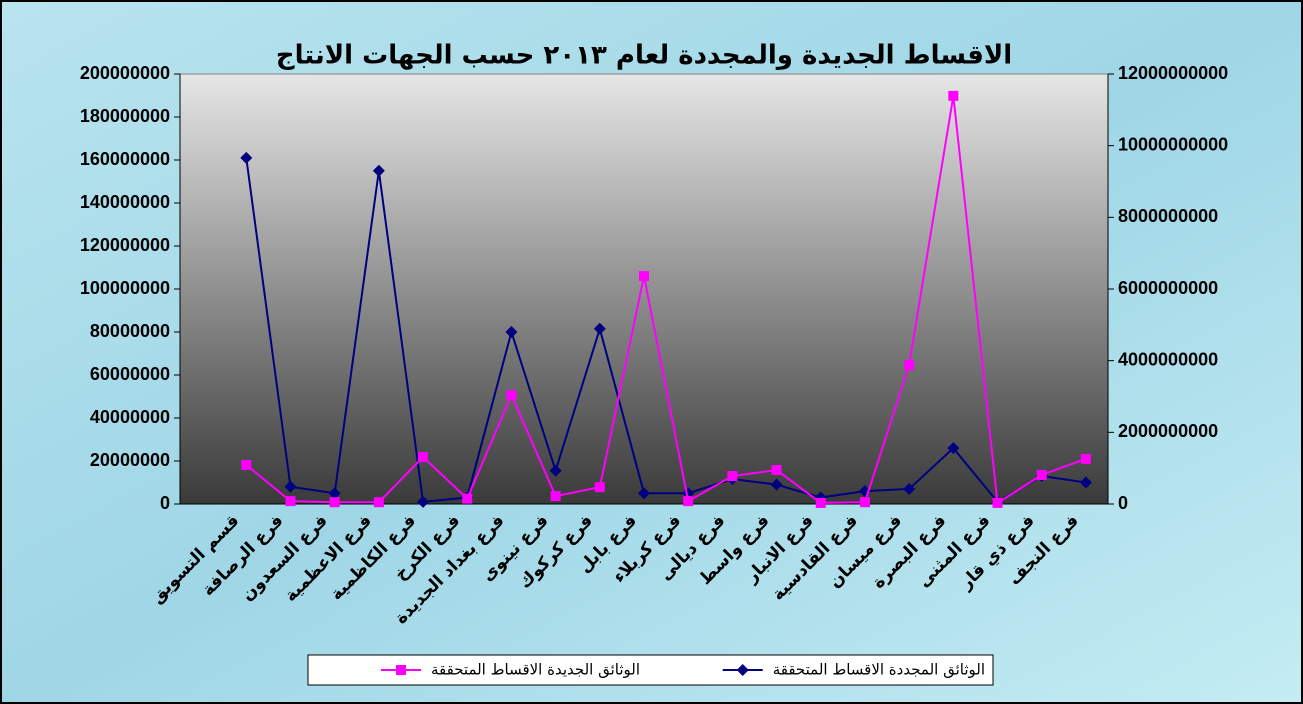  Describe the element at coordinates (1123, 503) in the screenshot. I see `y2-tick-label: 0` at that location.